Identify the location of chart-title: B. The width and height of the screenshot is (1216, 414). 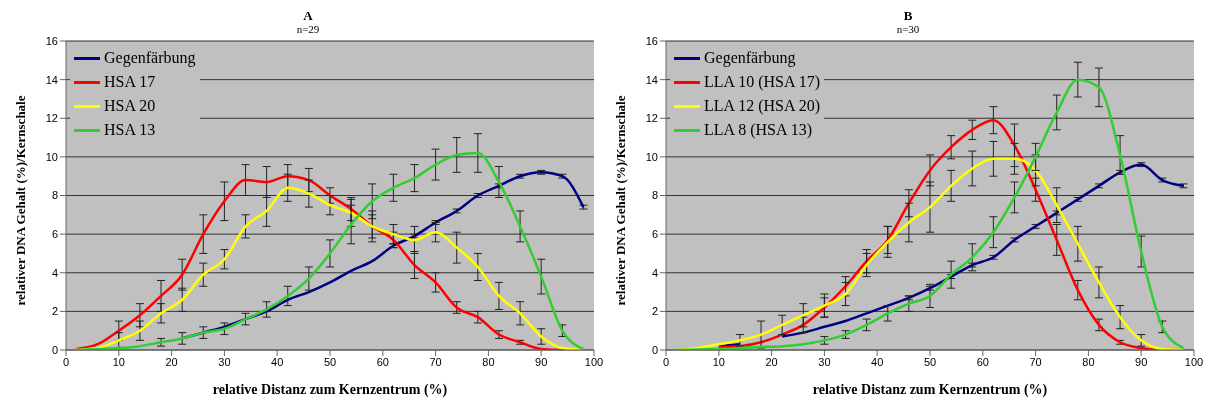
(908, 15).